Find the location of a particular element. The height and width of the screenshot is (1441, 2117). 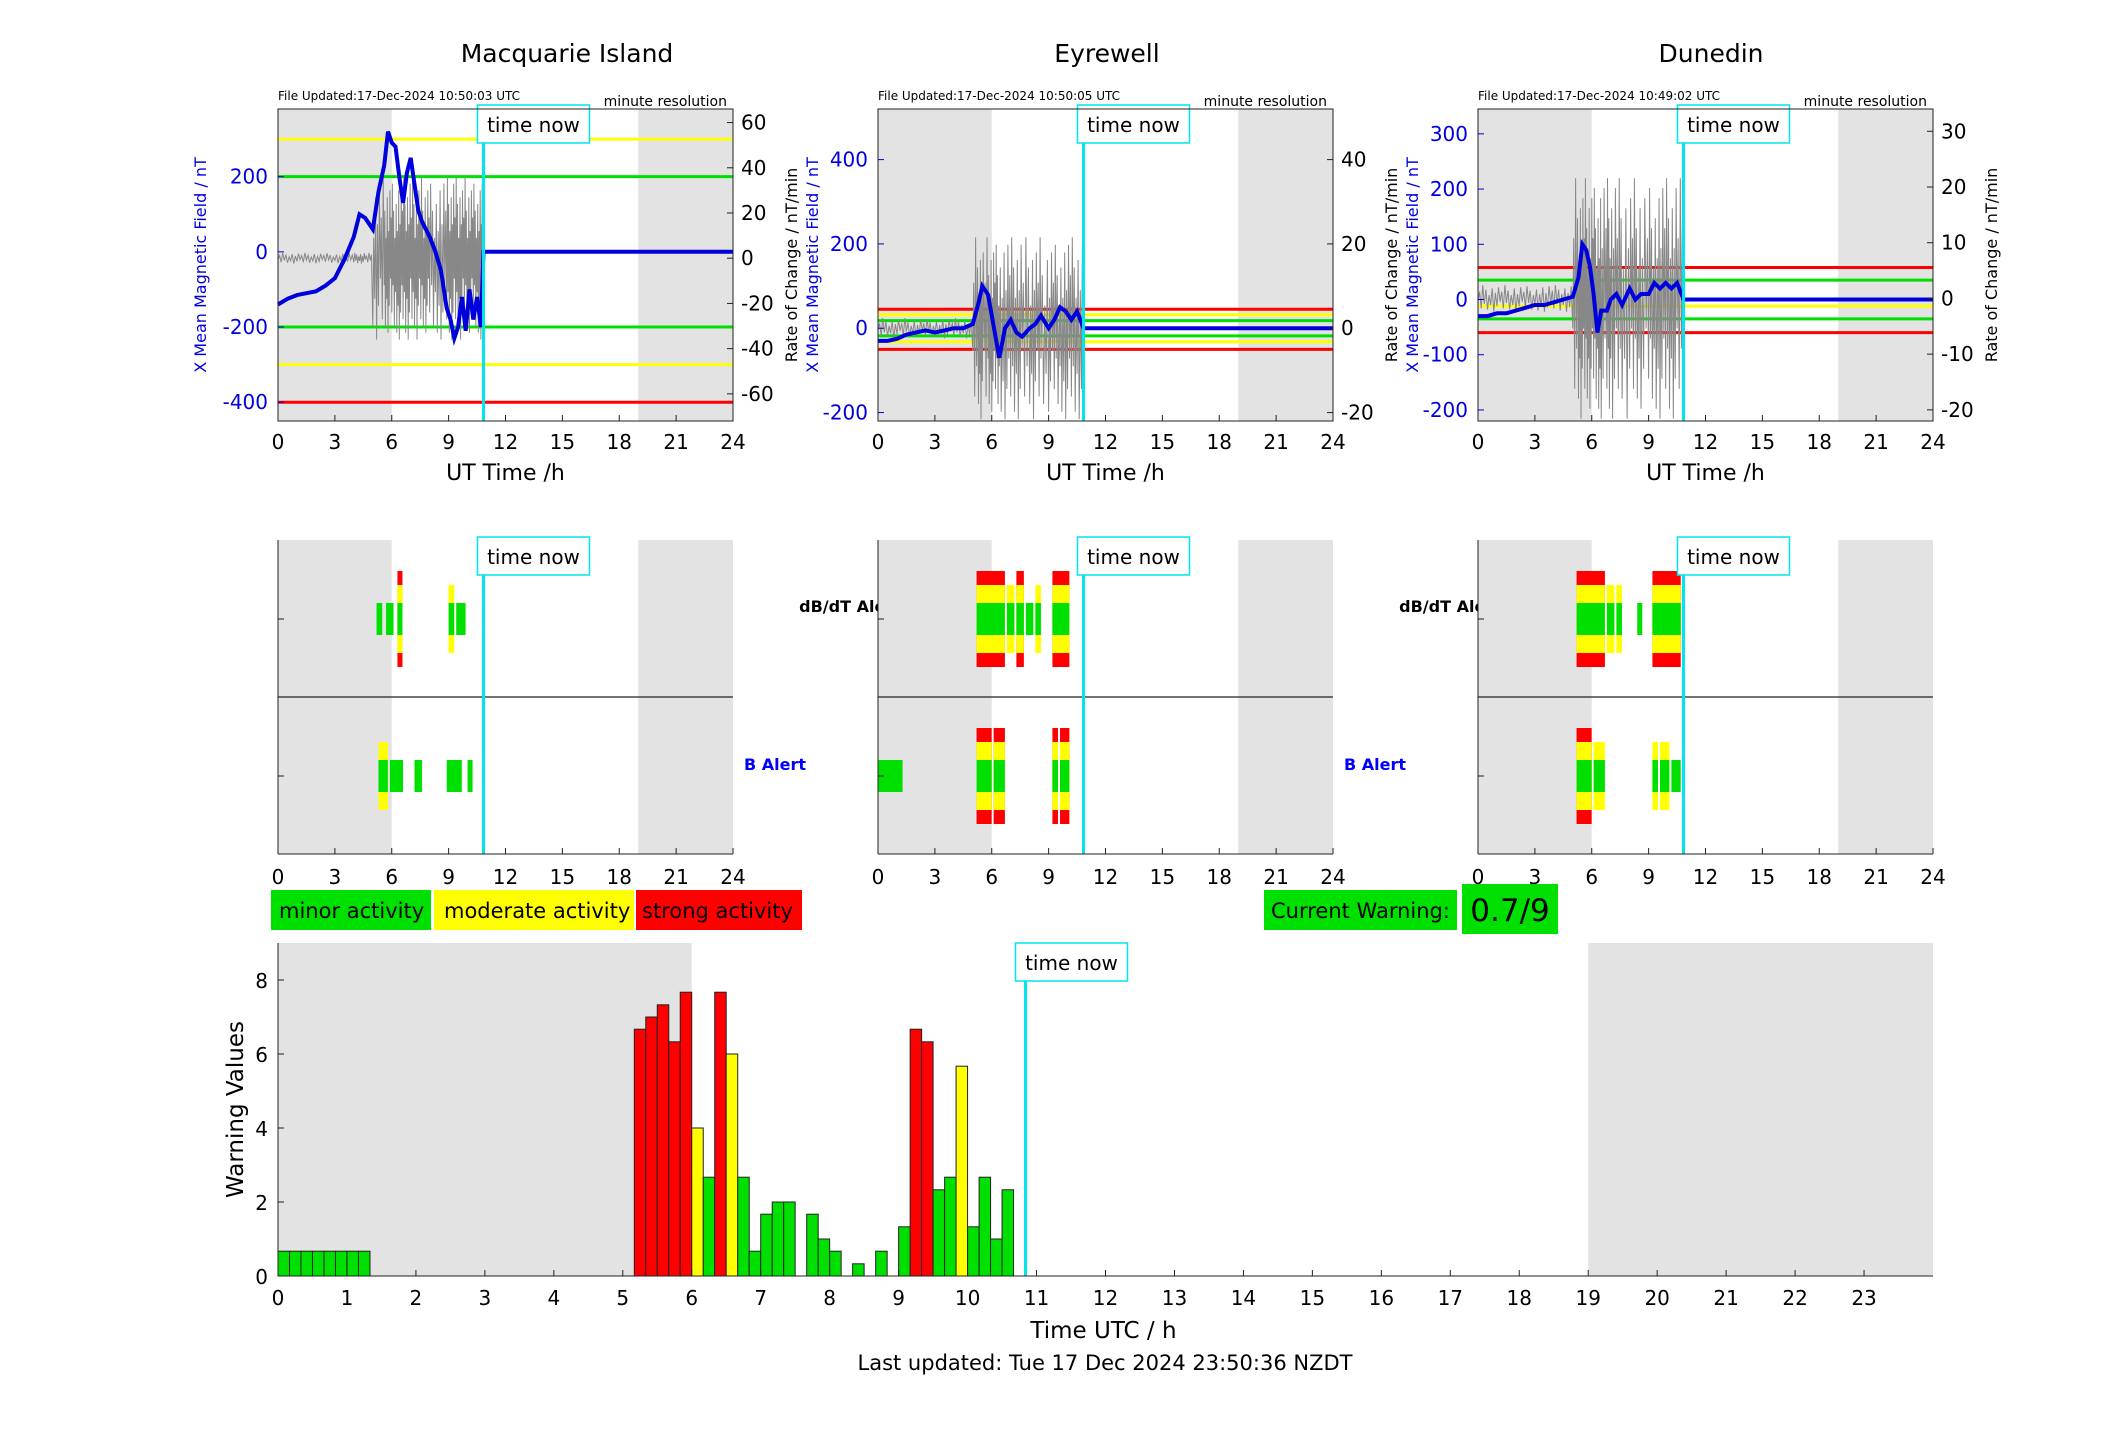

legend-moderate-swatch is located at coordinates (534, 910).